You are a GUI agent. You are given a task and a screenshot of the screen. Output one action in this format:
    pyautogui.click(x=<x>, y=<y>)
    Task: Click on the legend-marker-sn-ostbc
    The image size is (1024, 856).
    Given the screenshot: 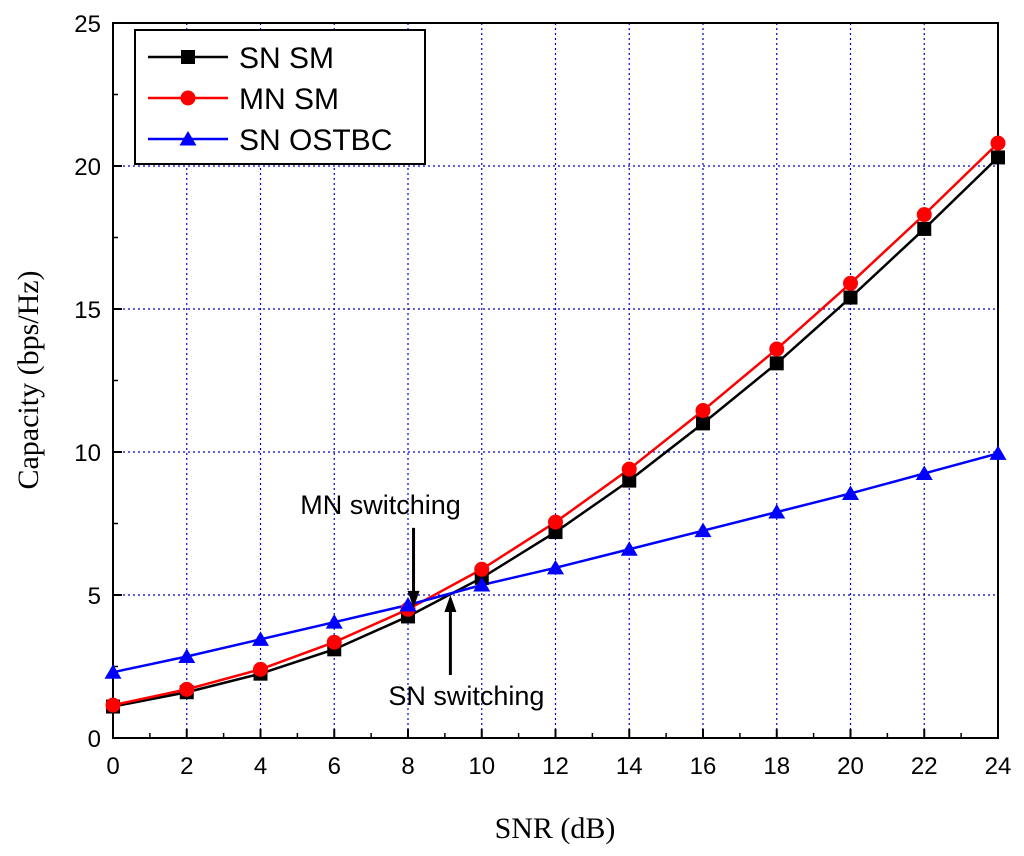 What is the action you would take?
    pyautogui.click(x=188, y=138)
    